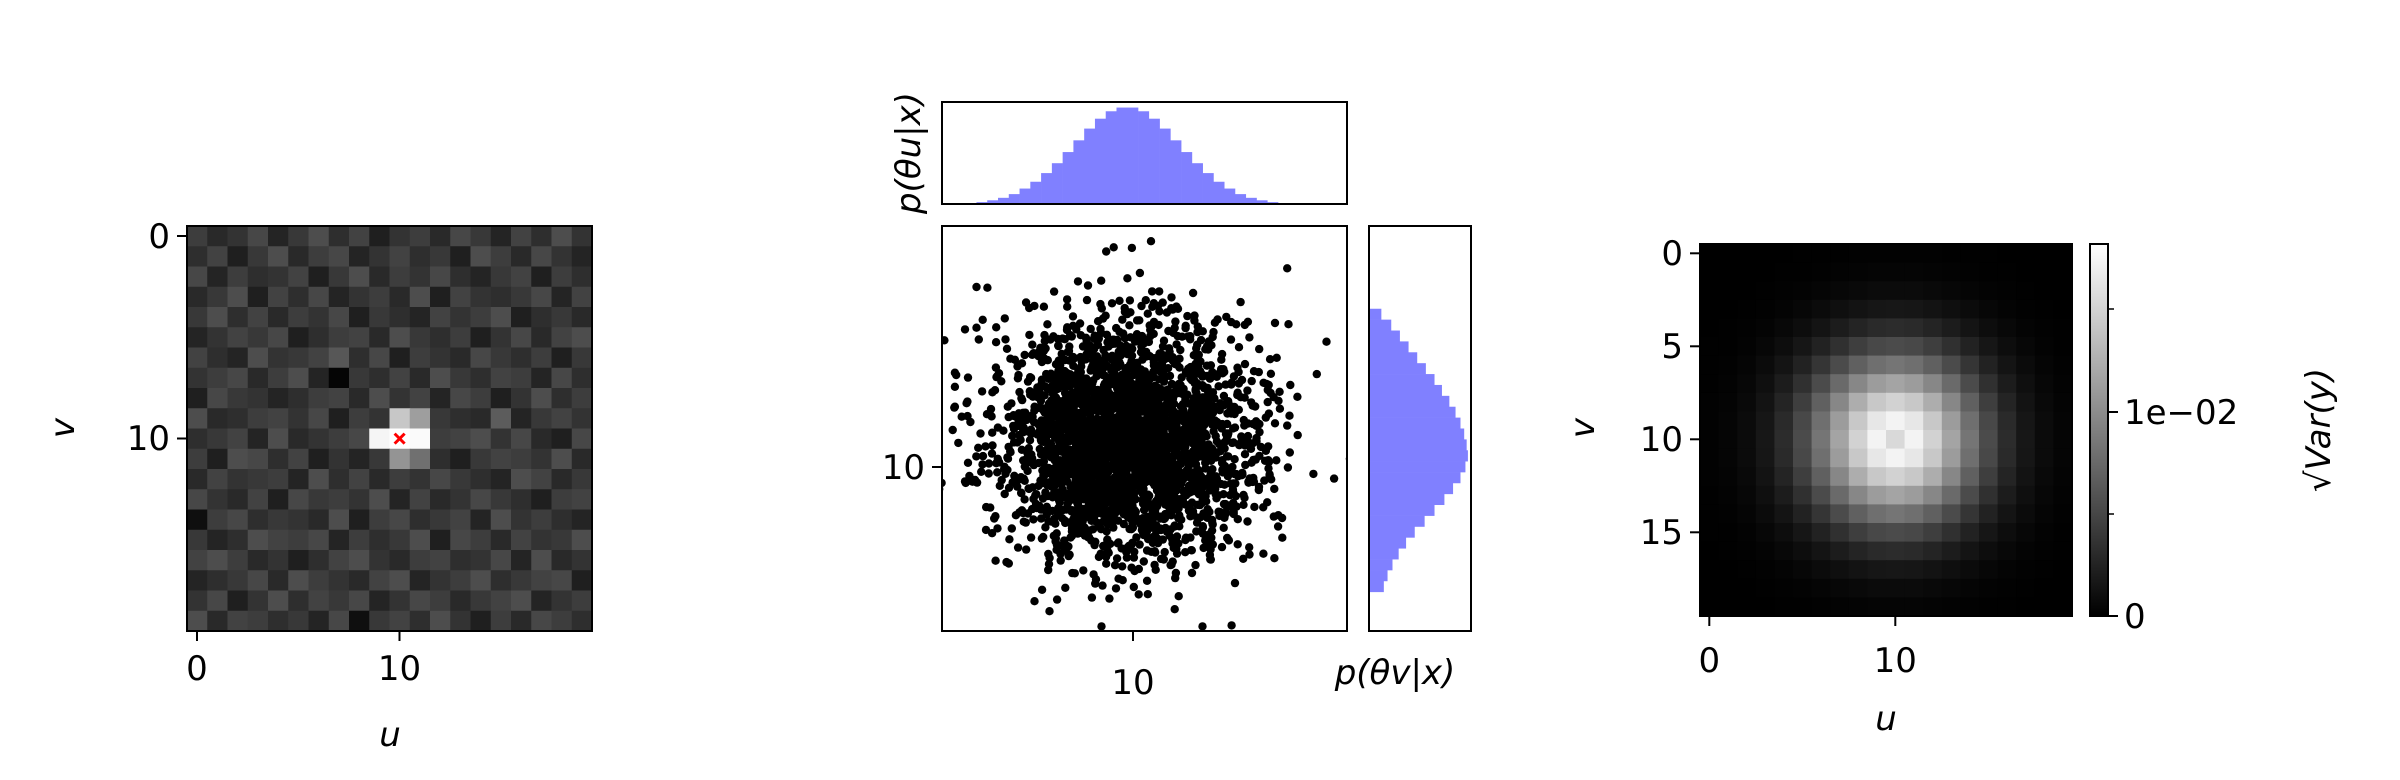 This screenshot has width=2400, height=780. Describe the element at coordinates (1886, 430) in the screenshot. I see `variance-panel-cells` at that location.